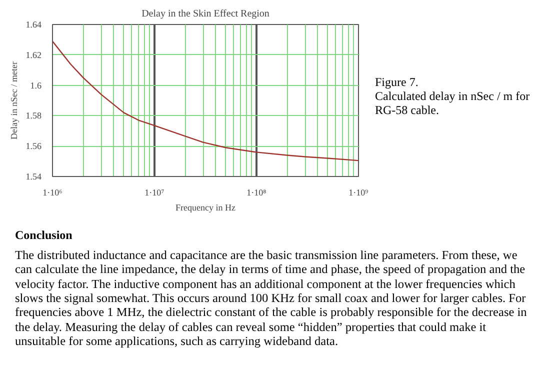 The height and width of the screenshot is (374, 540). What do you see at coordinates (43, 235) in the screenshot?
I see `text: Conclusion` at bounding box center [43, 235].